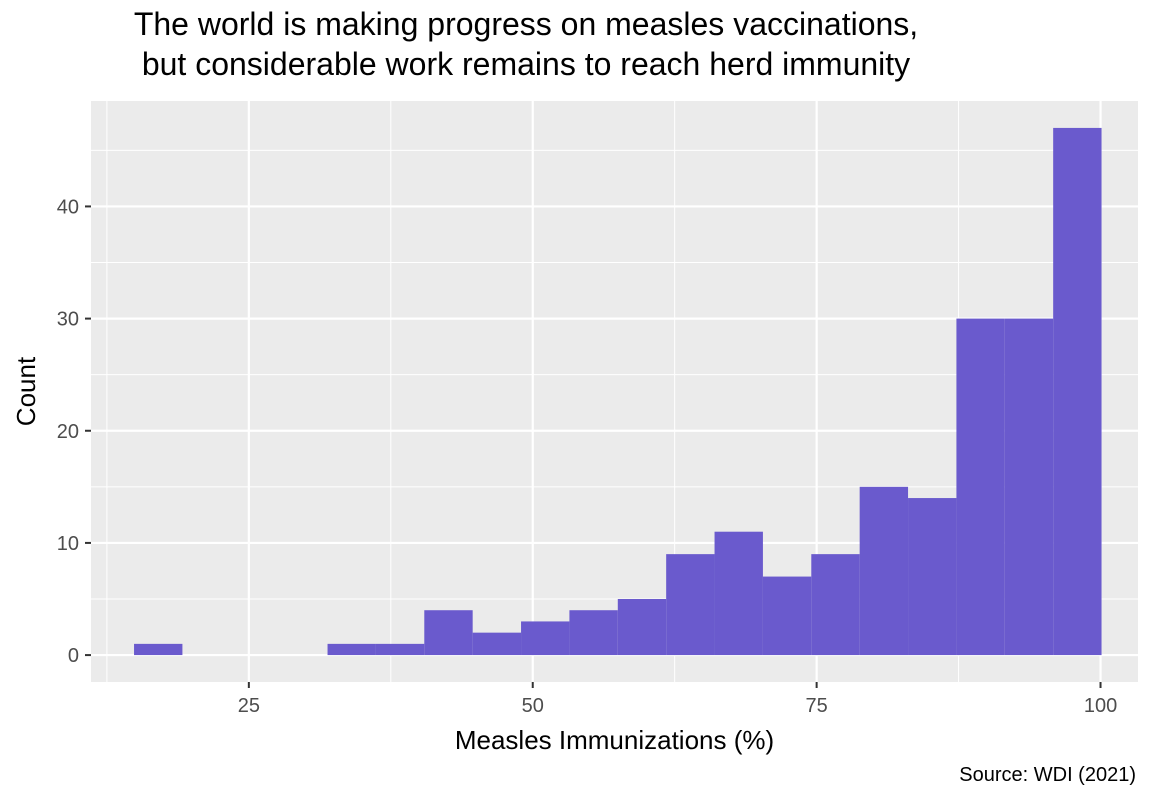  What do you see at coordinates (817, 706) in the screenshot?
I see `x-tick-label: 75` at bounding box center [817, 706].